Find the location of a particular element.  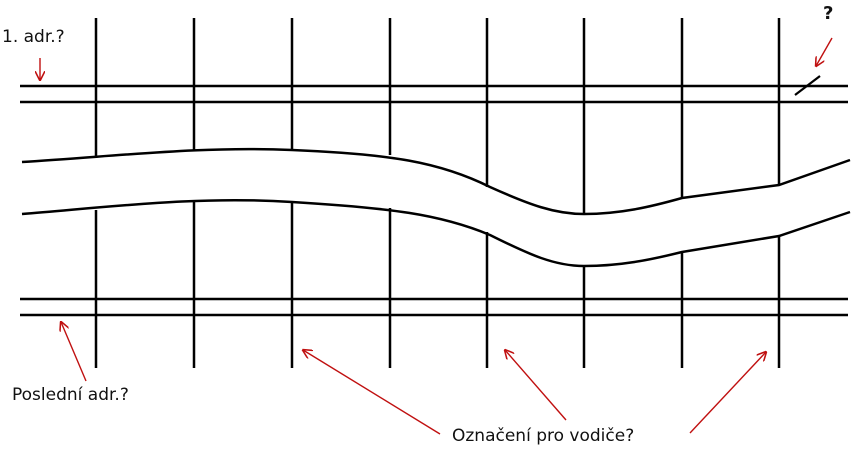

question-mark-label: ? is located at coordinates (828, 13).